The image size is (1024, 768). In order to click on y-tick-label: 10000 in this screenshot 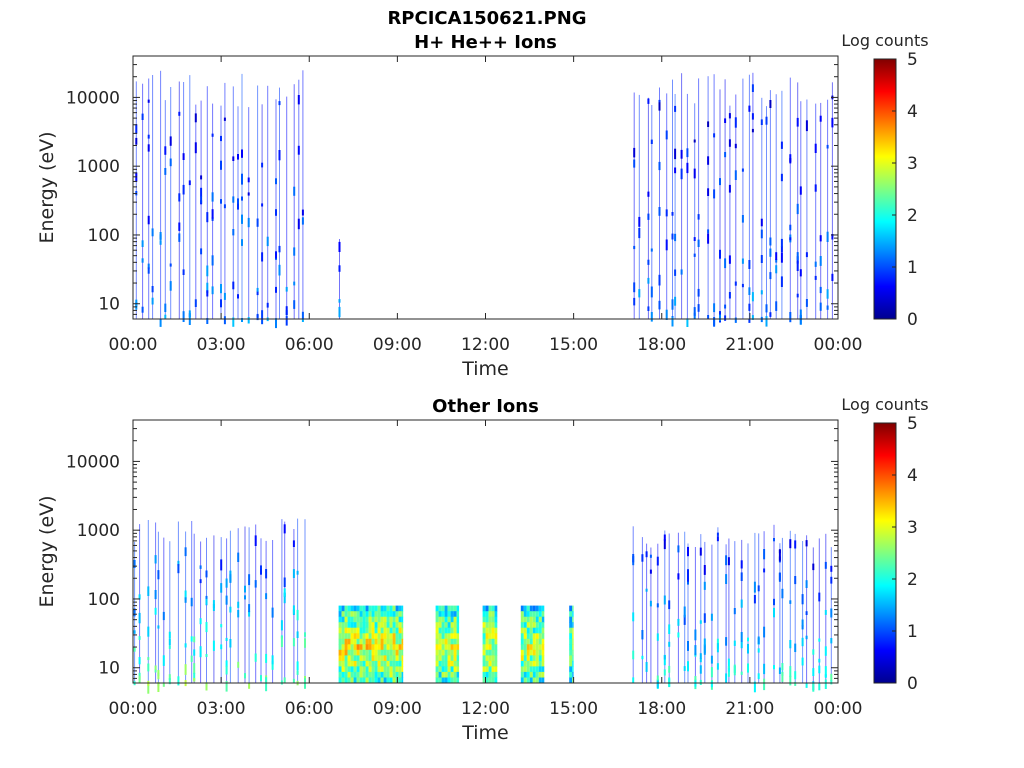, I will do `click(93, 462)`.